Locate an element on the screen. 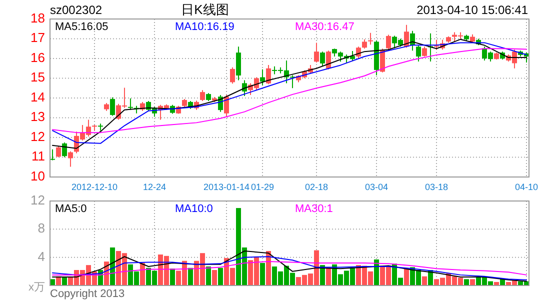  y-tick-label: 18 is located at coordinates (37, 18).